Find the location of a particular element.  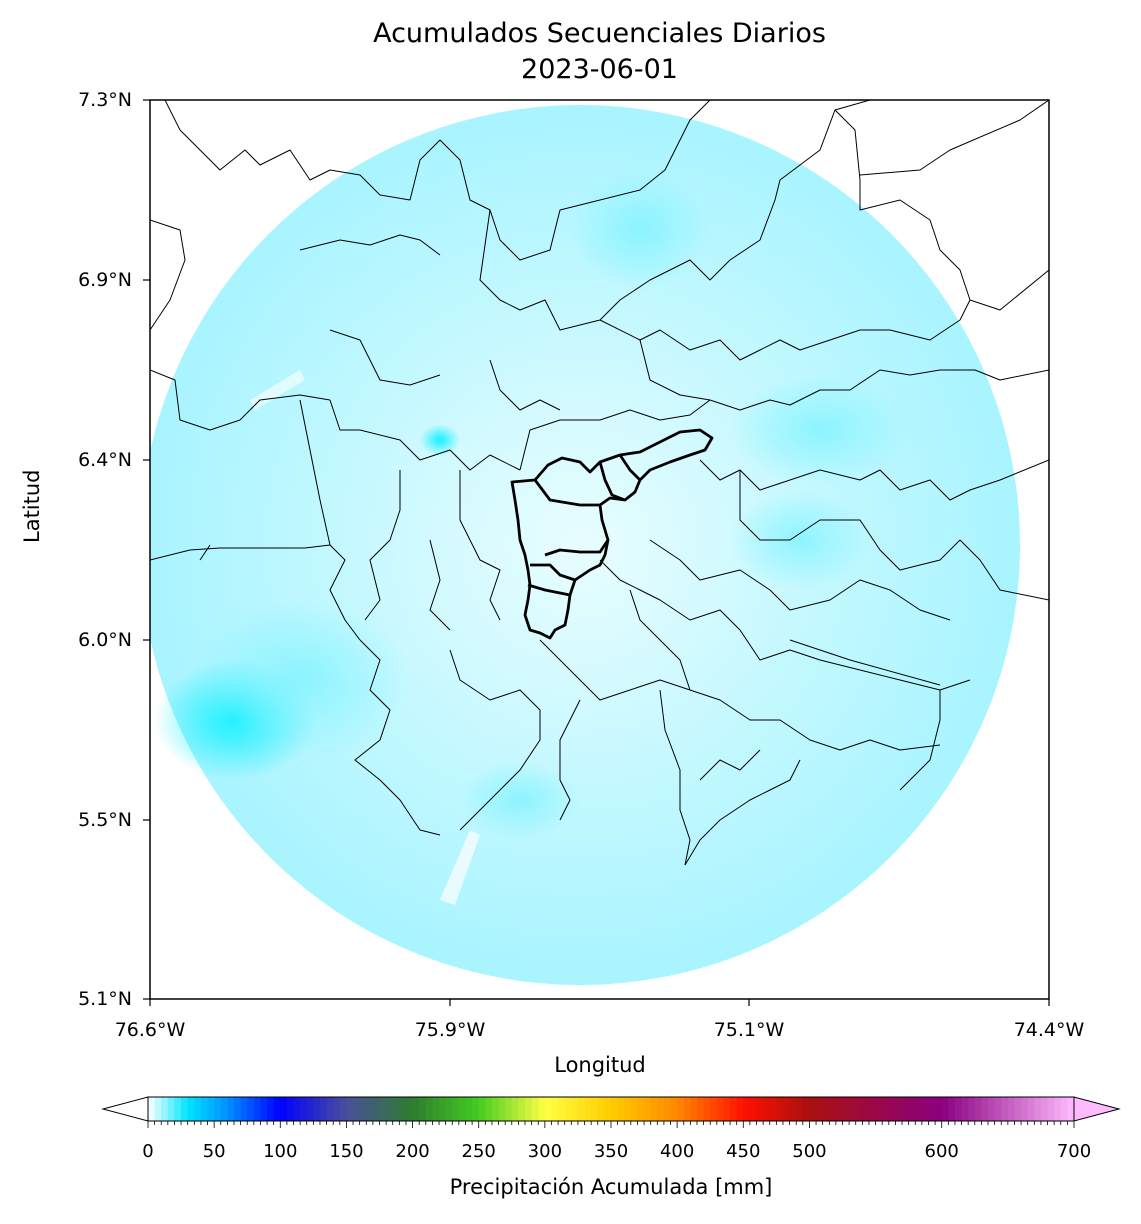

colorbar-tick-label: 600 is located at coordinates (941, 1151).